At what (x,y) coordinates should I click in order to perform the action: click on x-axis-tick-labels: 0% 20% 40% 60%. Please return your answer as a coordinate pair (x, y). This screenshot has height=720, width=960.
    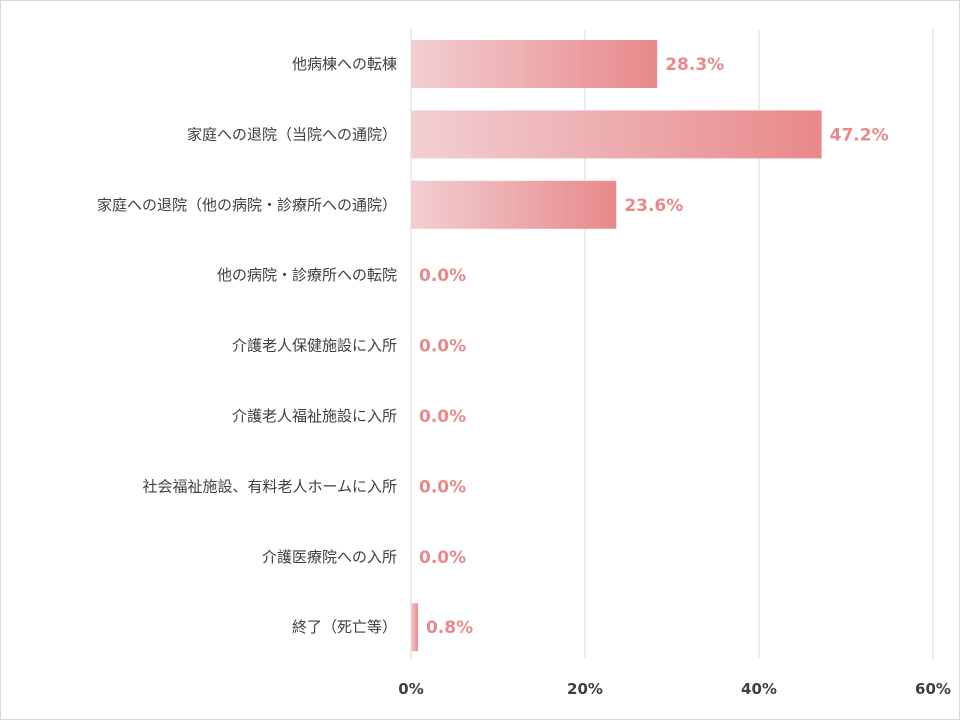
    Looking at the image, I should click on (674, 689).